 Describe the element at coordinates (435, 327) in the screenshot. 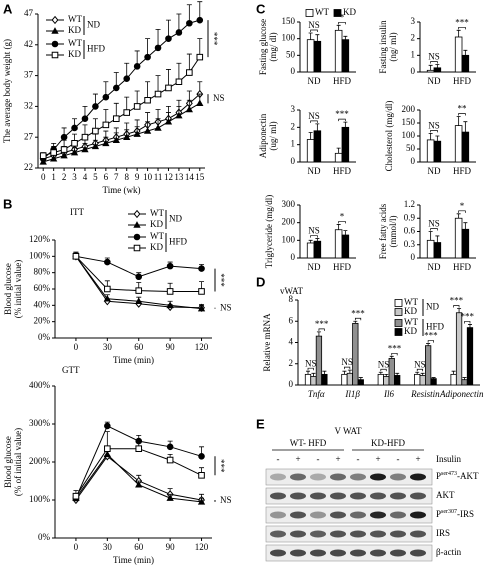

I see `legend-group: HFD` at that location.